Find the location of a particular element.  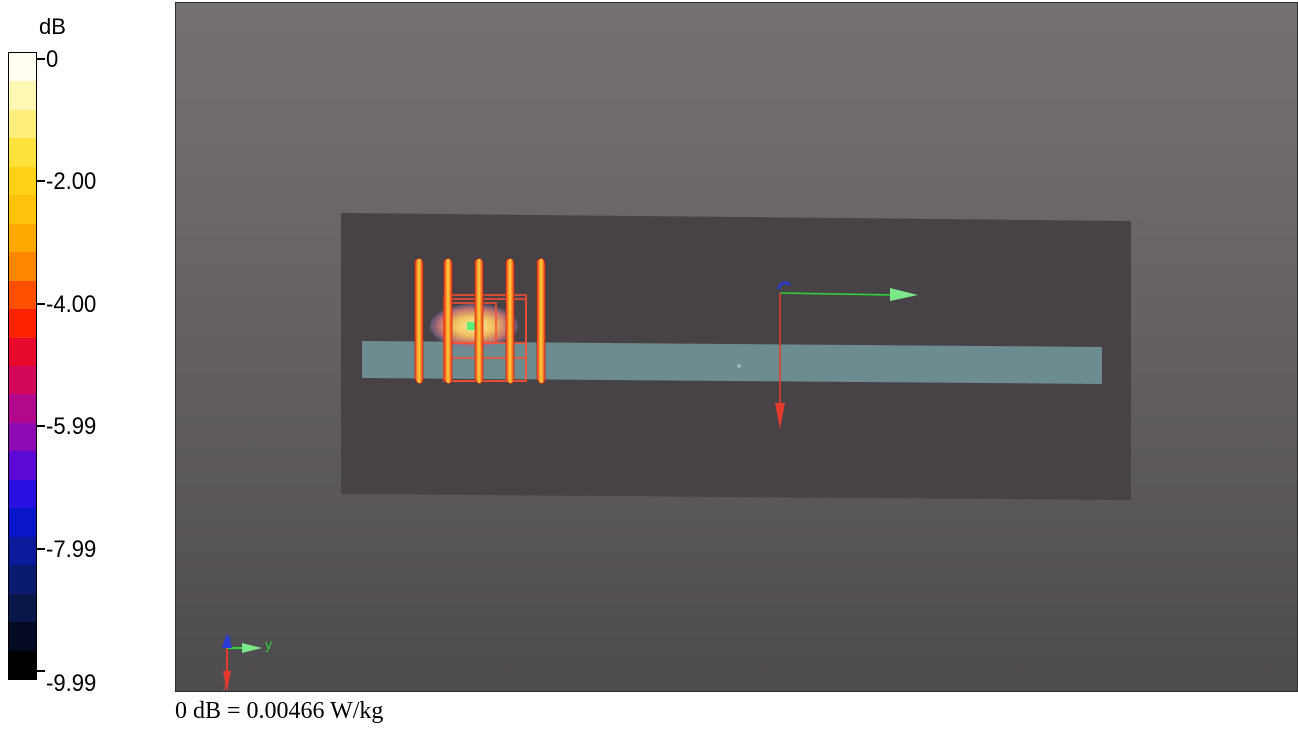

origin-axes is located at coordinates (846, 355).